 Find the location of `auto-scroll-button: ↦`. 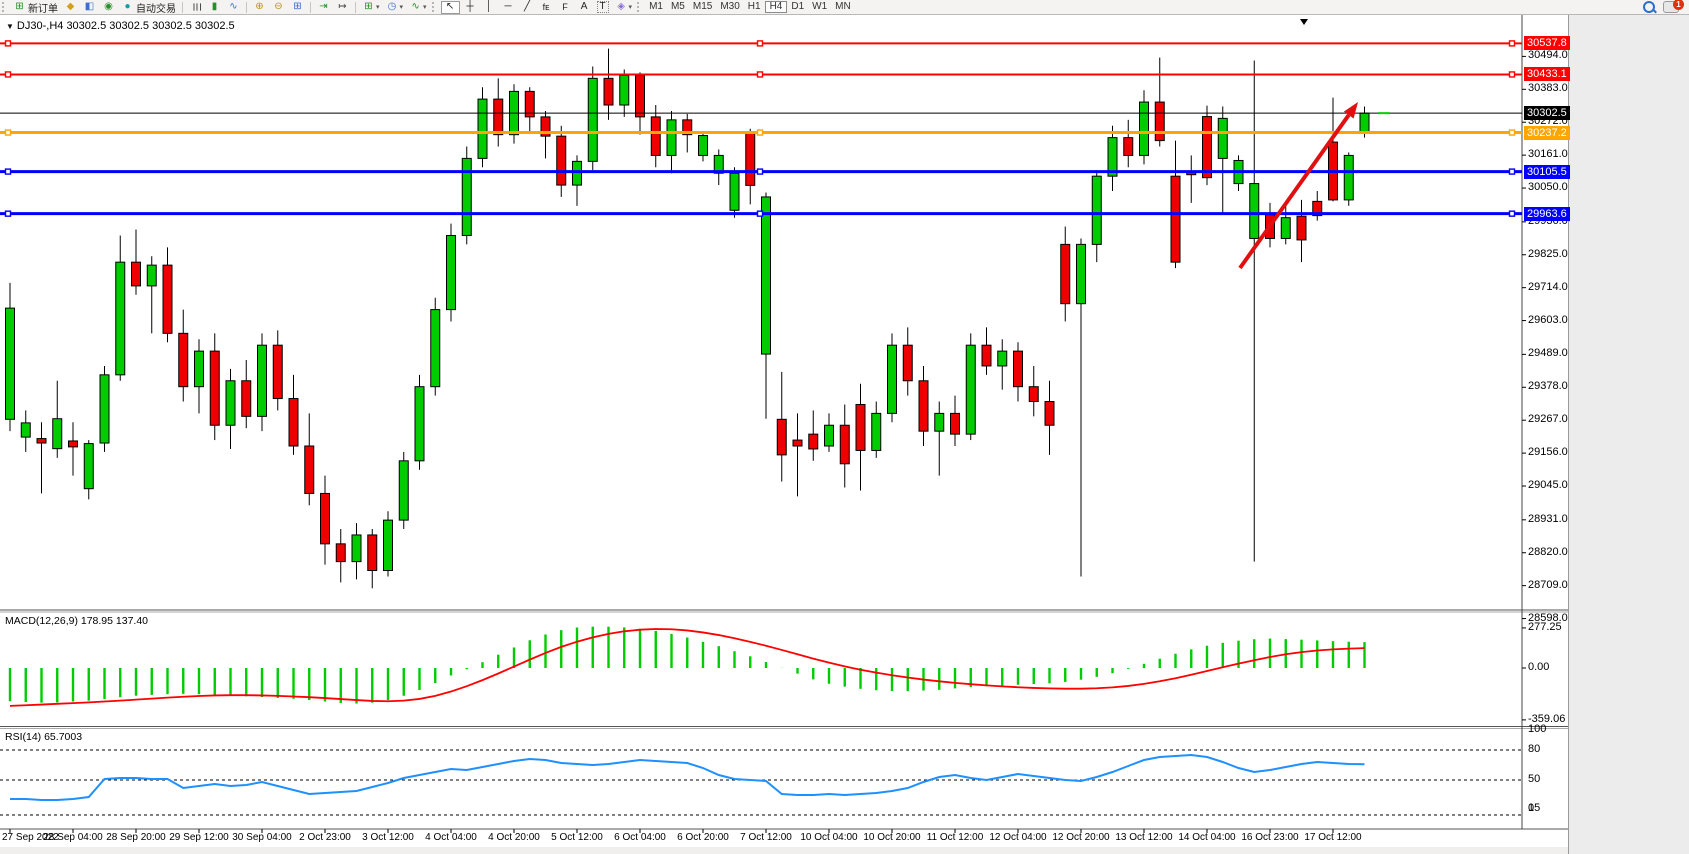

auto-scroll-button: ↦ is located at coordinates (342, 7).